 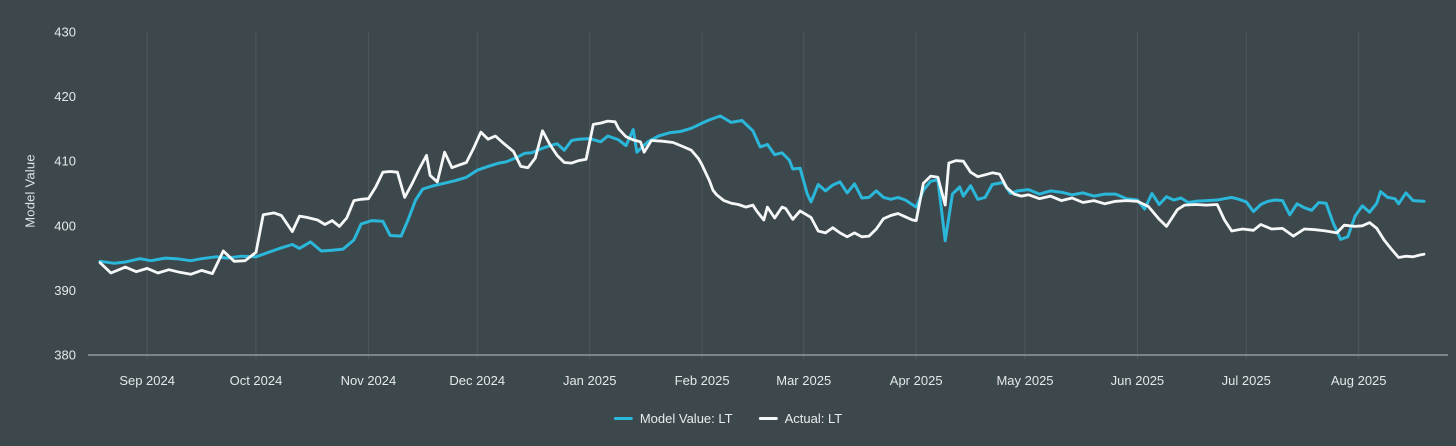 What do you see at coordinates (1246, 380) in the screenshot?
I see `x-tick-label: Jul 2025` at bounding box center [1246, 380].